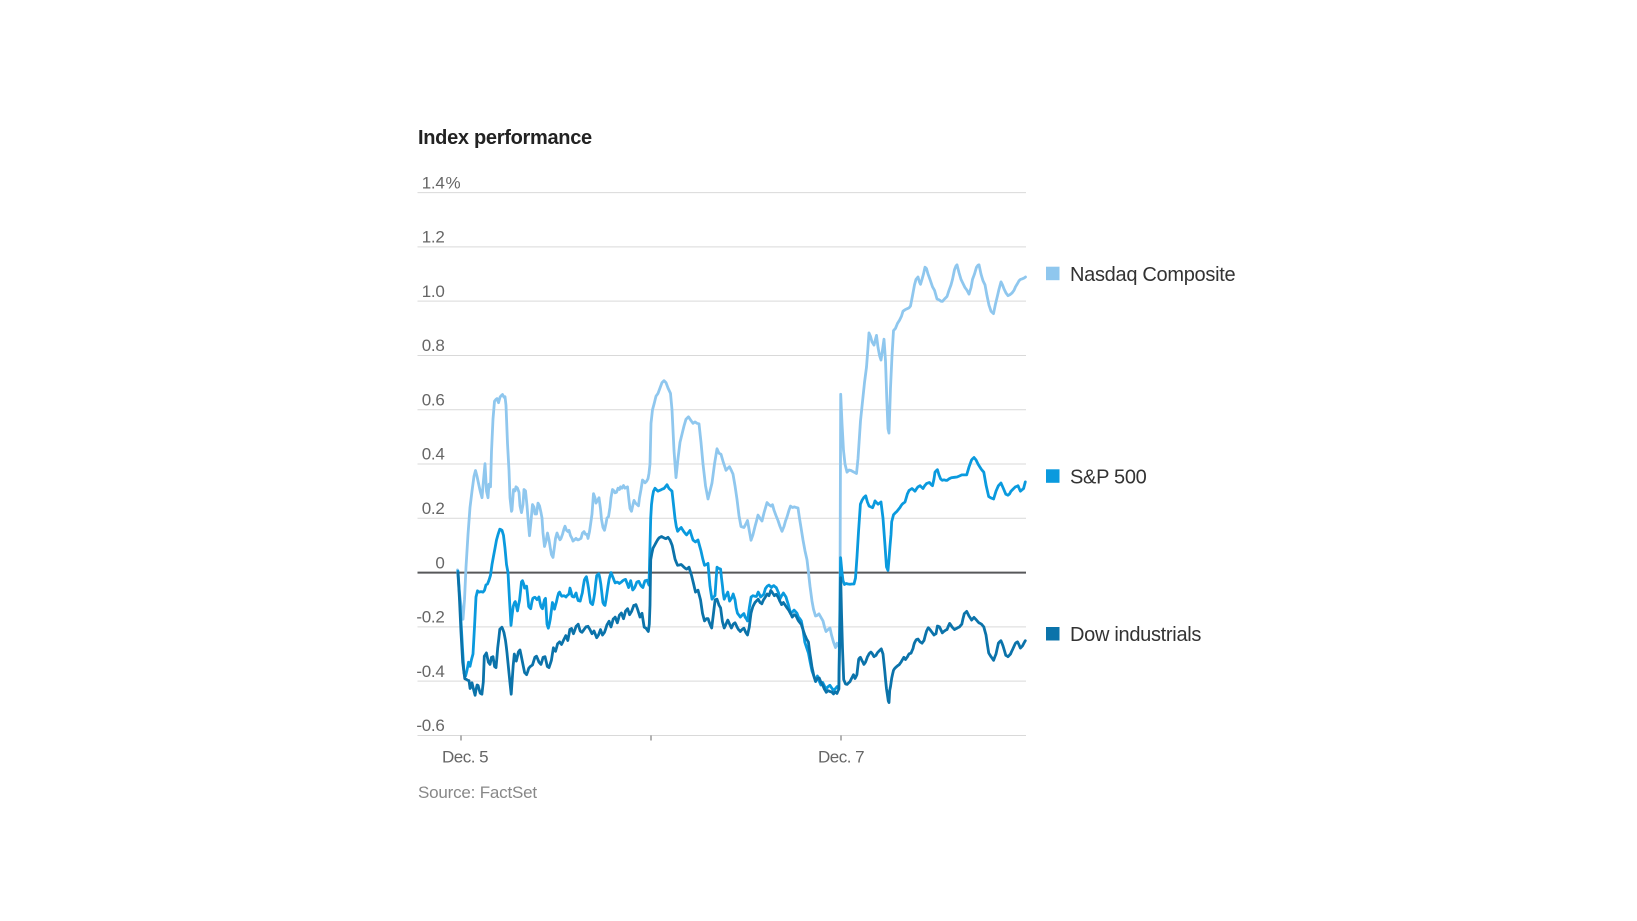 Image resolution: width=1637 pixels, height=921 pixels. What do you see at coordinates (841, 757) in the screenshot?
I see `svg-text: Dec. 7` at bounding box center [841, 757].